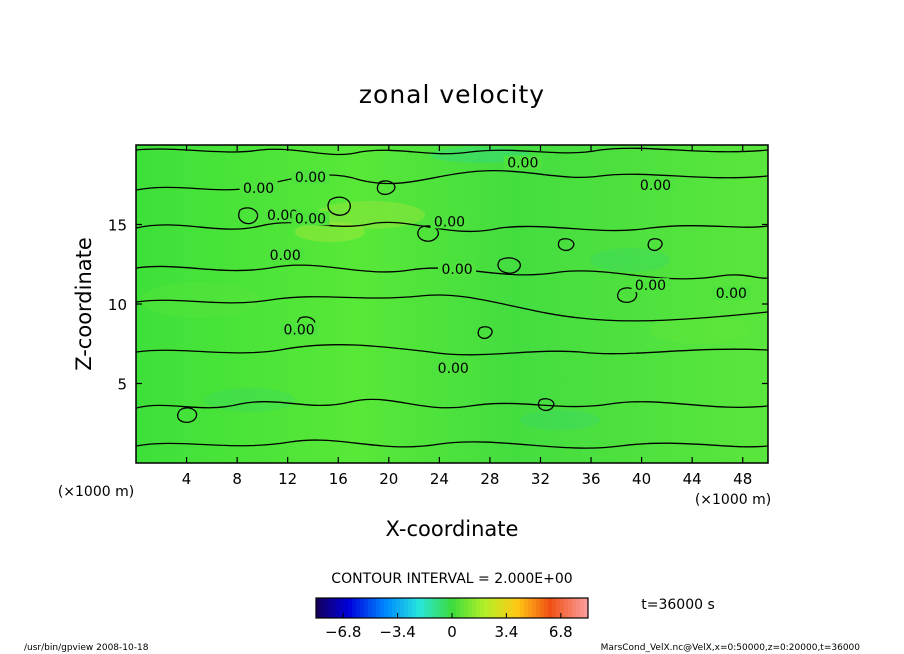  What do you see at coordinates (641, 479) in the screenshot?
I see `x-tick-label: 40` at bounding box center [641, 479].